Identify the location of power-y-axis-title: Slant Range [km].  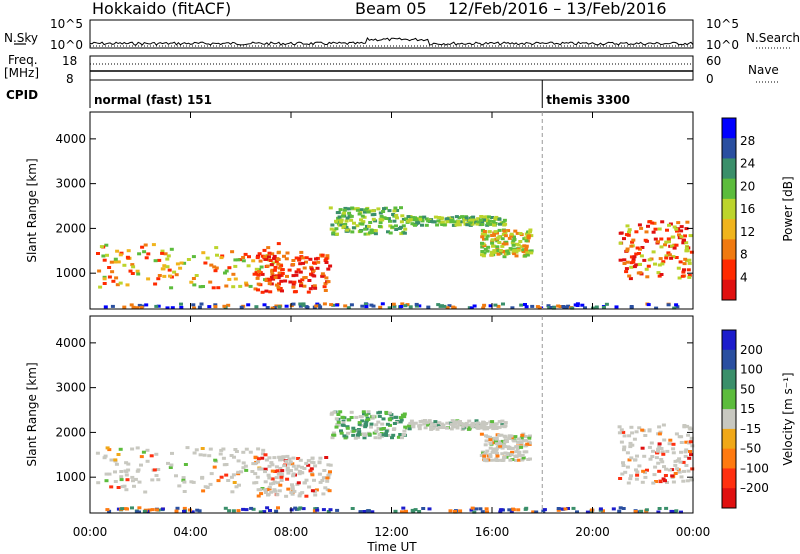
(32, 210).